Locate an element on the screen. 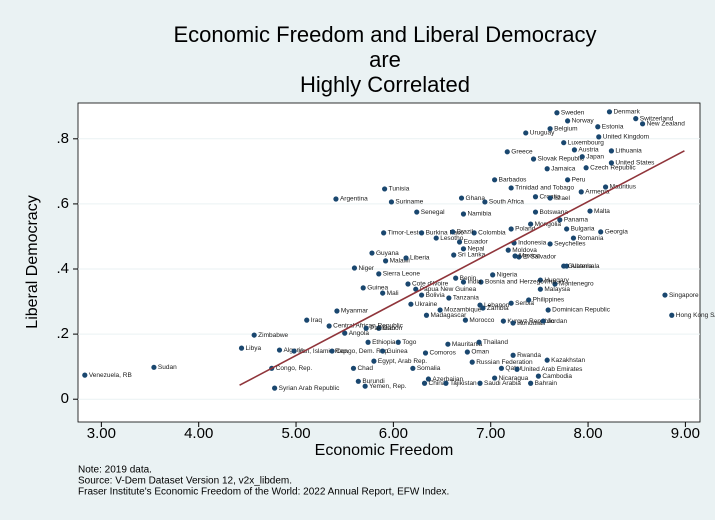 The height and width of the screenshot is (520, 715). point-label: Sudan is located at coordinates (167, 367).